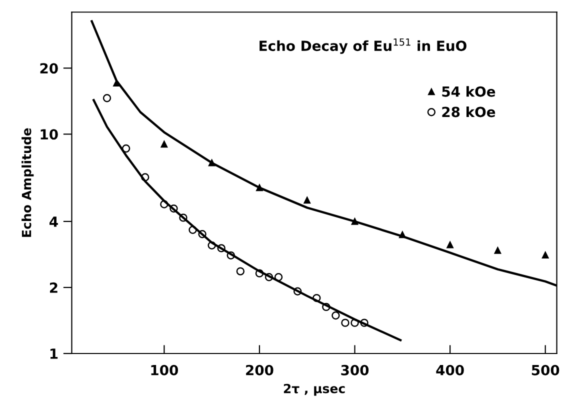  I want to click on x-tick-label: 200, so click(260, 370).